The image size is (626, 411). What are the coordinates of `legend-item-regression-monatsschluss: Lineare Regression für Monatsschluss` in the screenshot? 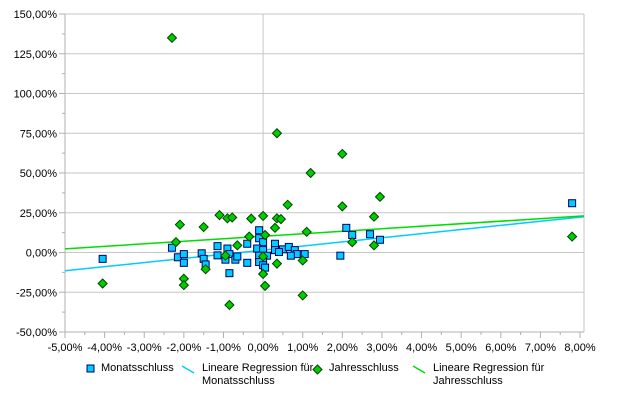 It's located at (256, 375).